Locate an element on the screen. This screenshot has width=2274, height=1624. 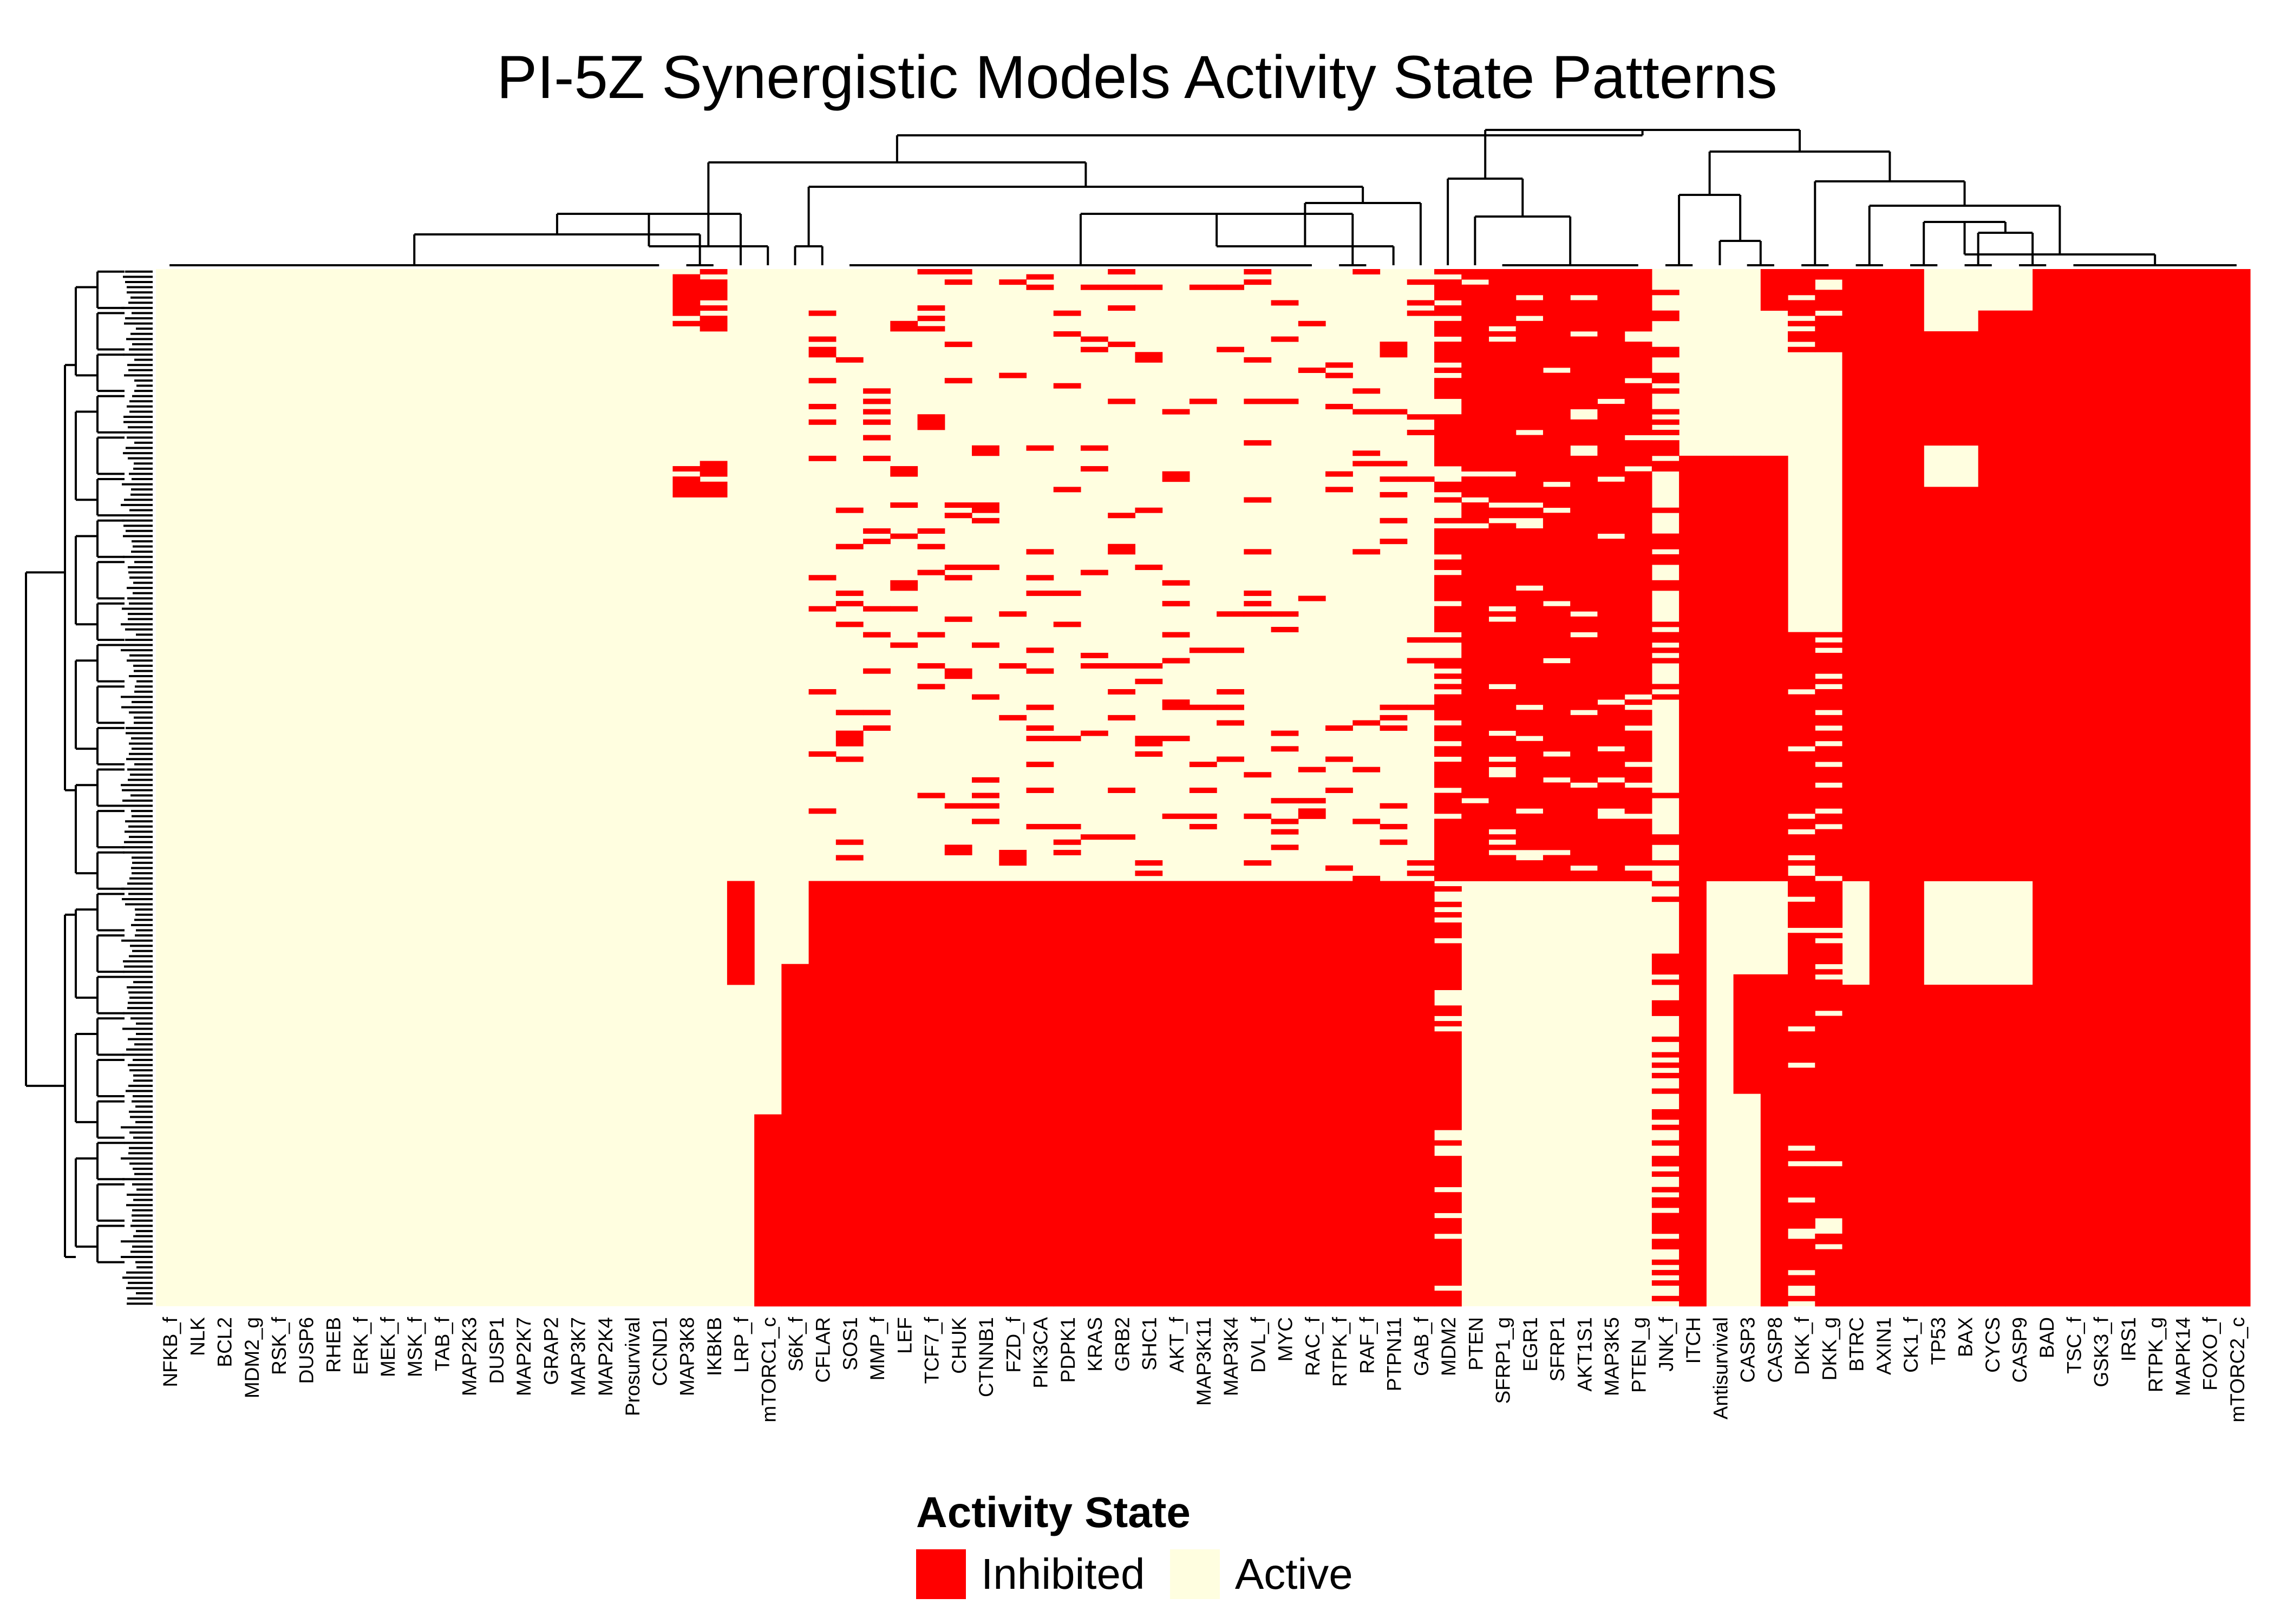
column-label: KRAS is located at coordinates (1095, 1344).